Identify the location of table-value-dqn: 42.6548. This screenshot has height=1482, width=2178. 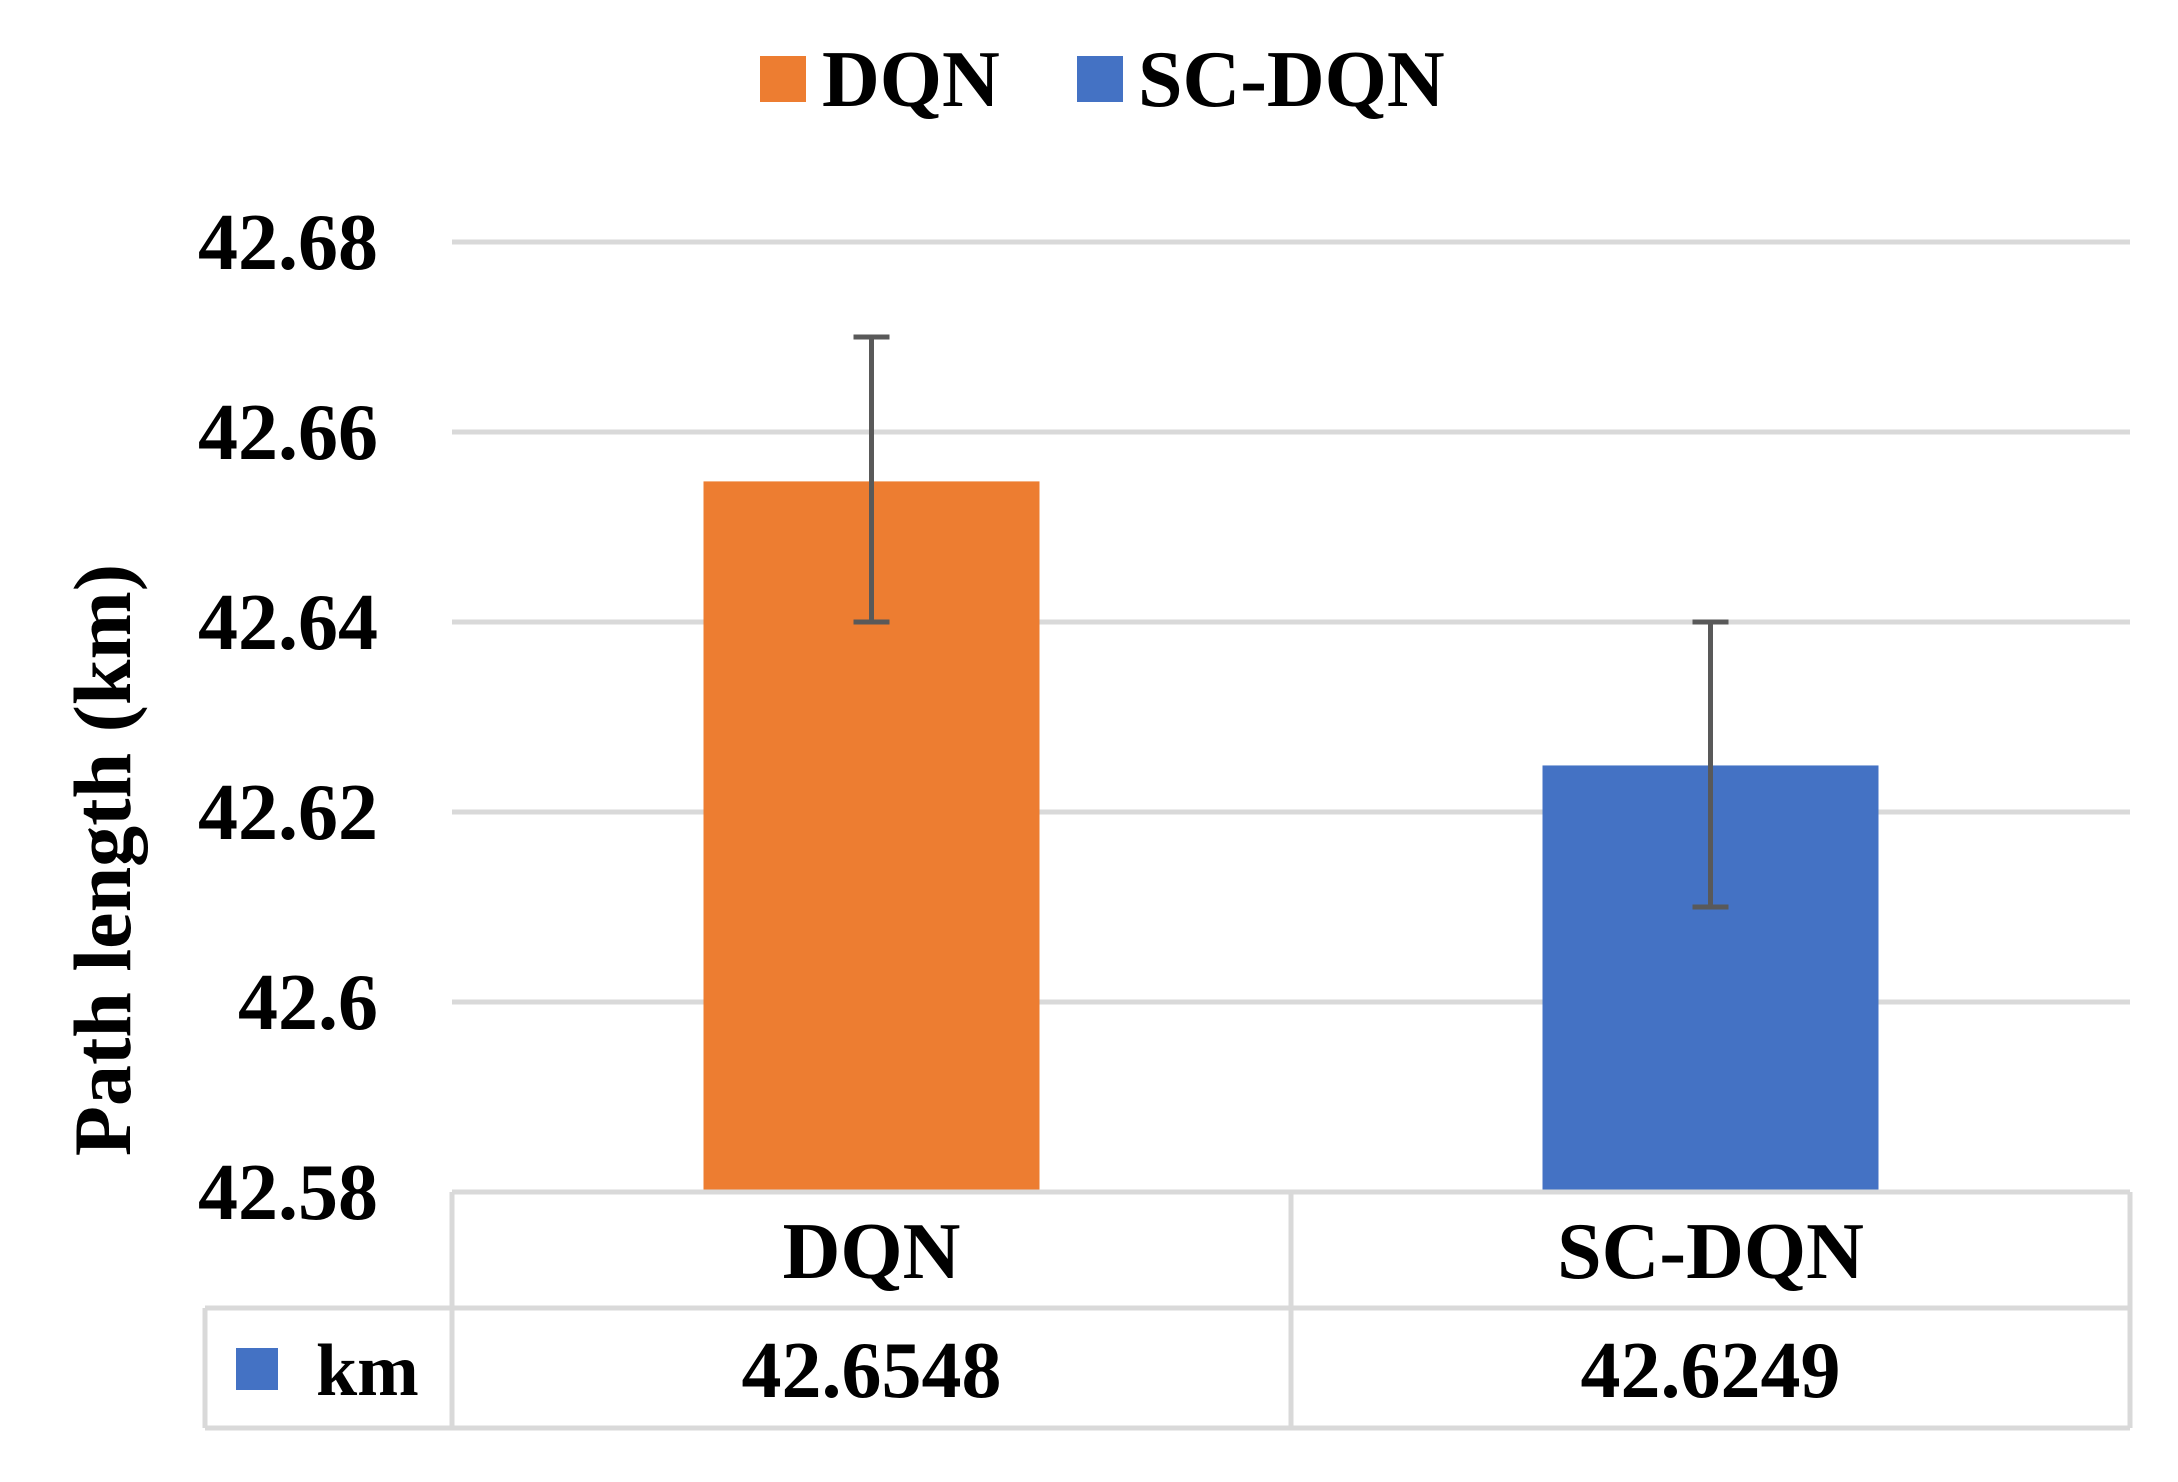
(872, 1371).